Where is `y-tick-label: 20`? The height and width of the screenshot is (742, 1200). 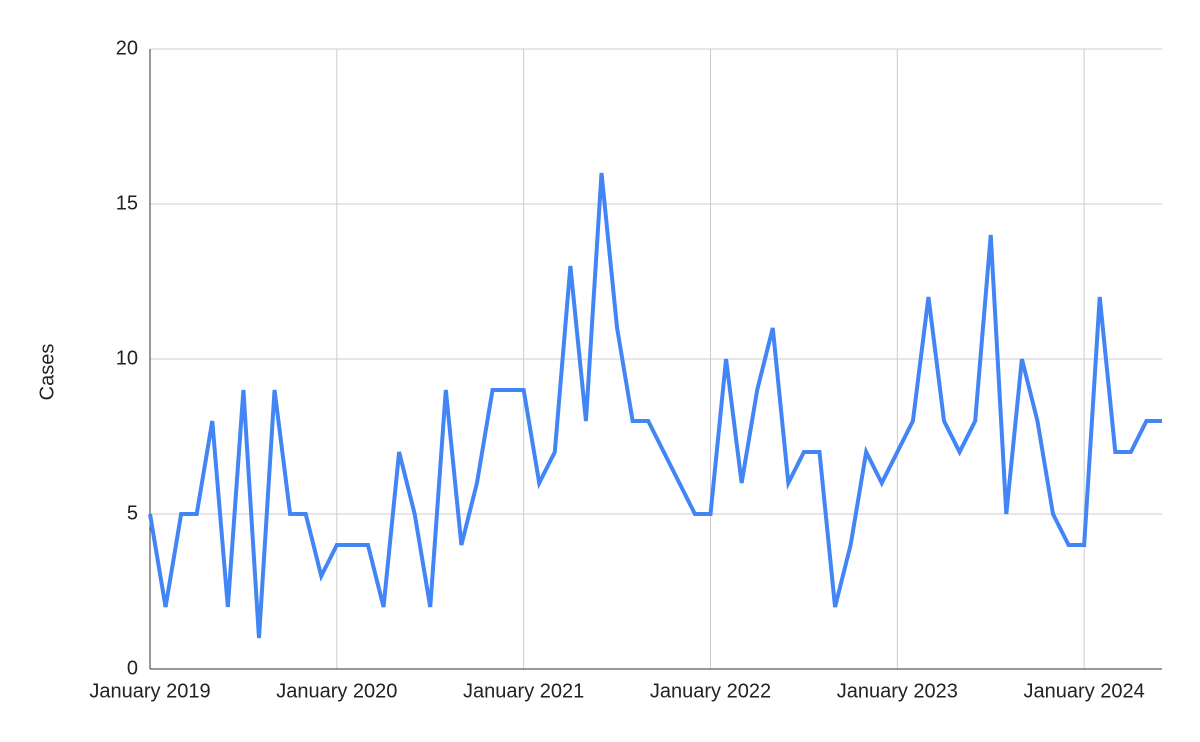
y-tick-label: 20 is located at coordinates (127, 48).